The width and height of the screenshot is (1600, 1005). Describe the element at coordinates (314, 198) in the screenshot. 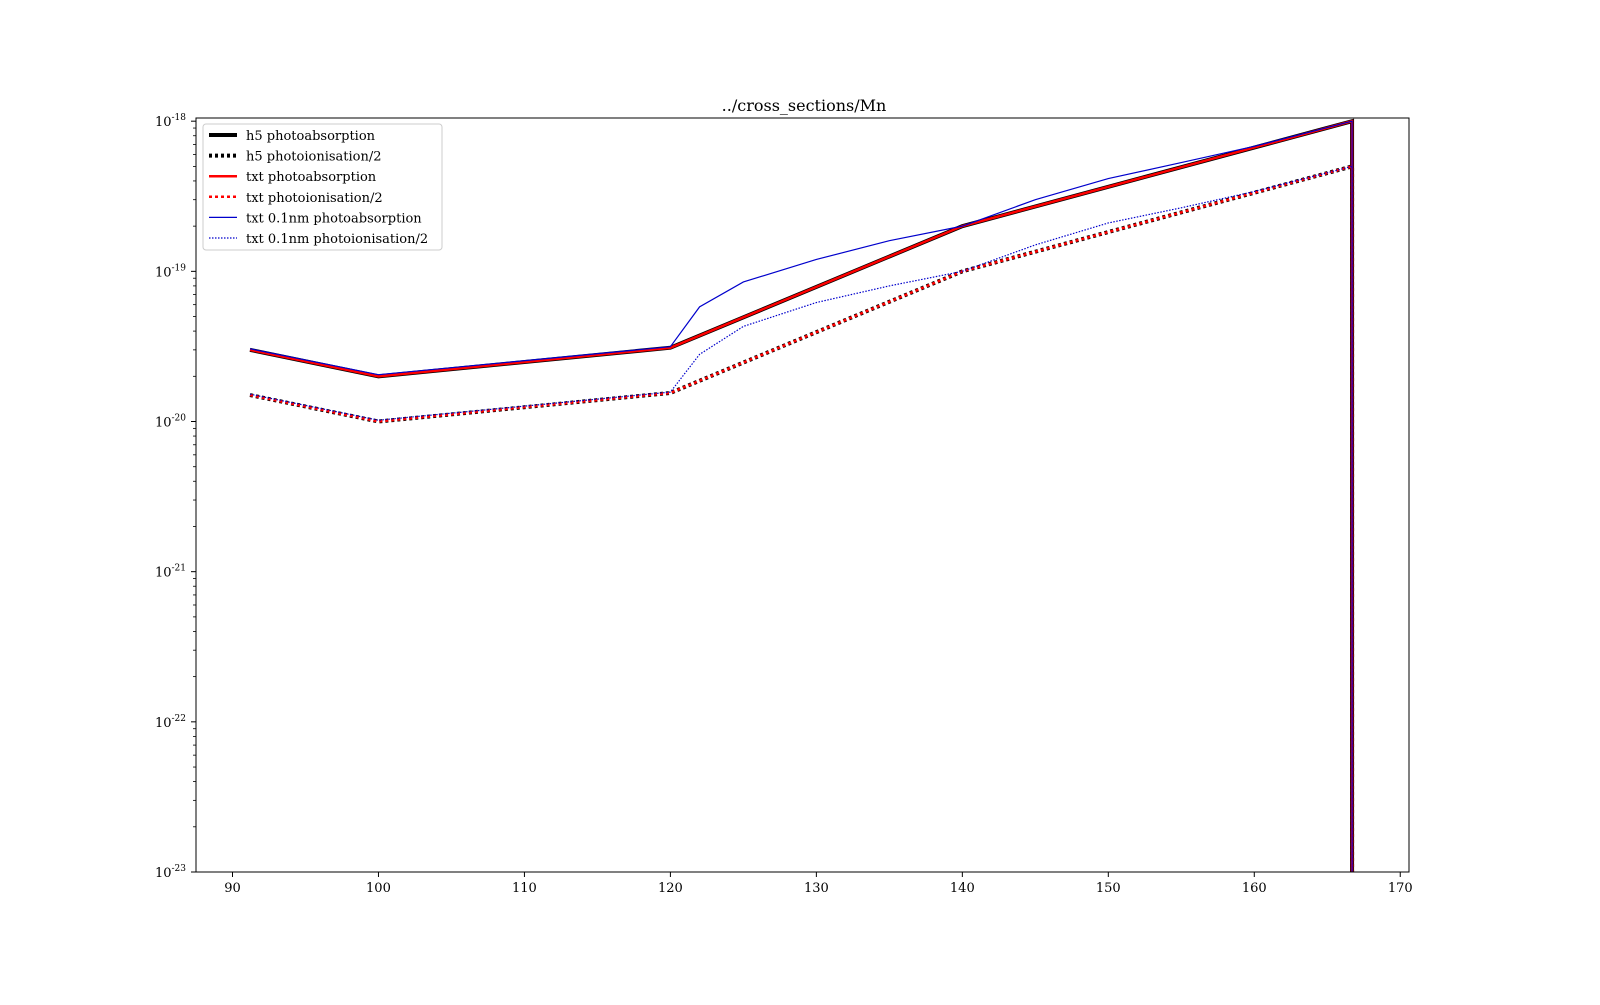

I see `legend-label-3: txt photoionisation/2` at that location.